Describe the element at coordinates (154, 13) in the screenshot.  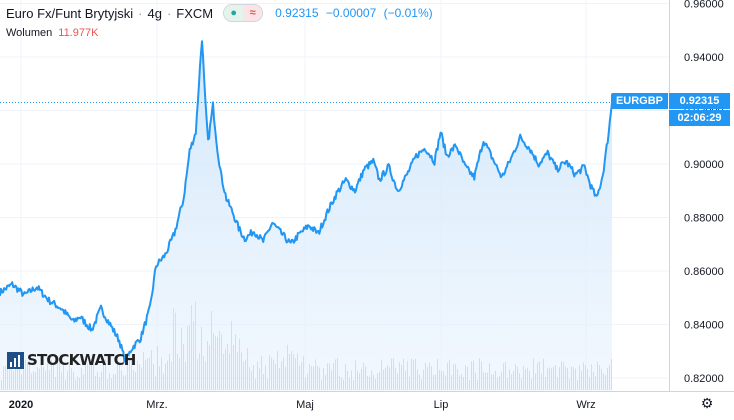
I see `interval-label: 4g` at that location.